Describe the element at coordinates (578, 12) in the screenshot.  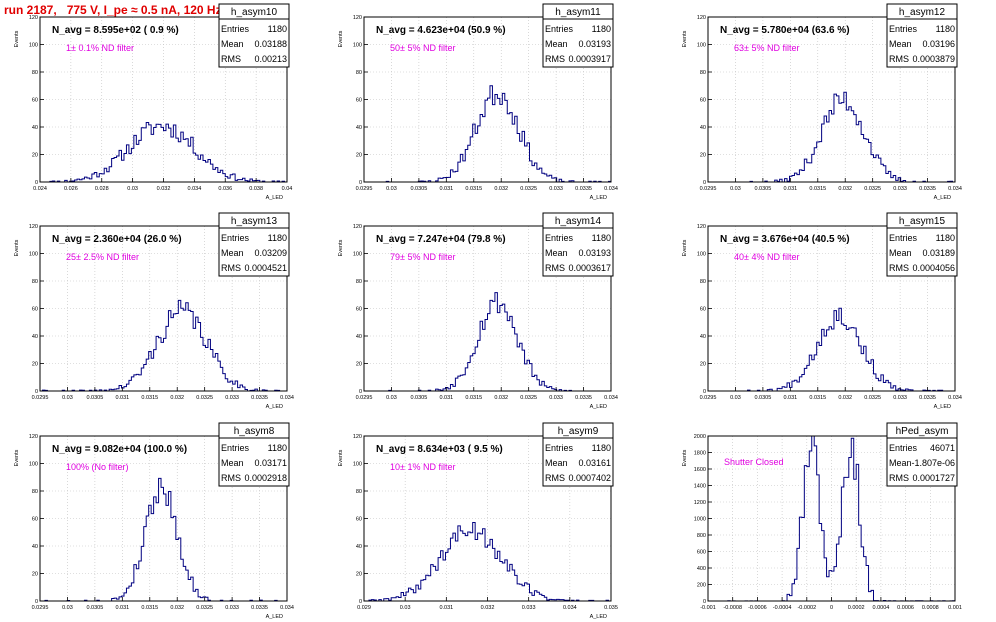
I see `histogram-name: h_asym11` at that location.